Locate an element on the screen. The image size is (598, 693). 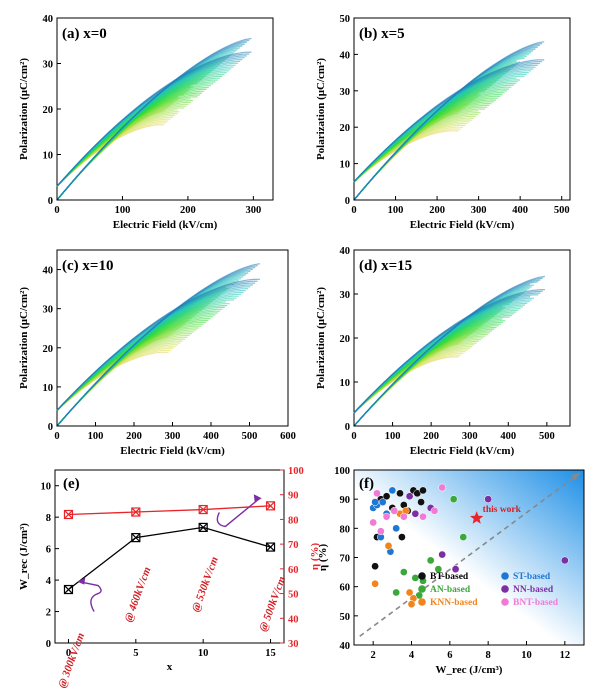
panel-label: (e) is located at coordinates (71, 484).